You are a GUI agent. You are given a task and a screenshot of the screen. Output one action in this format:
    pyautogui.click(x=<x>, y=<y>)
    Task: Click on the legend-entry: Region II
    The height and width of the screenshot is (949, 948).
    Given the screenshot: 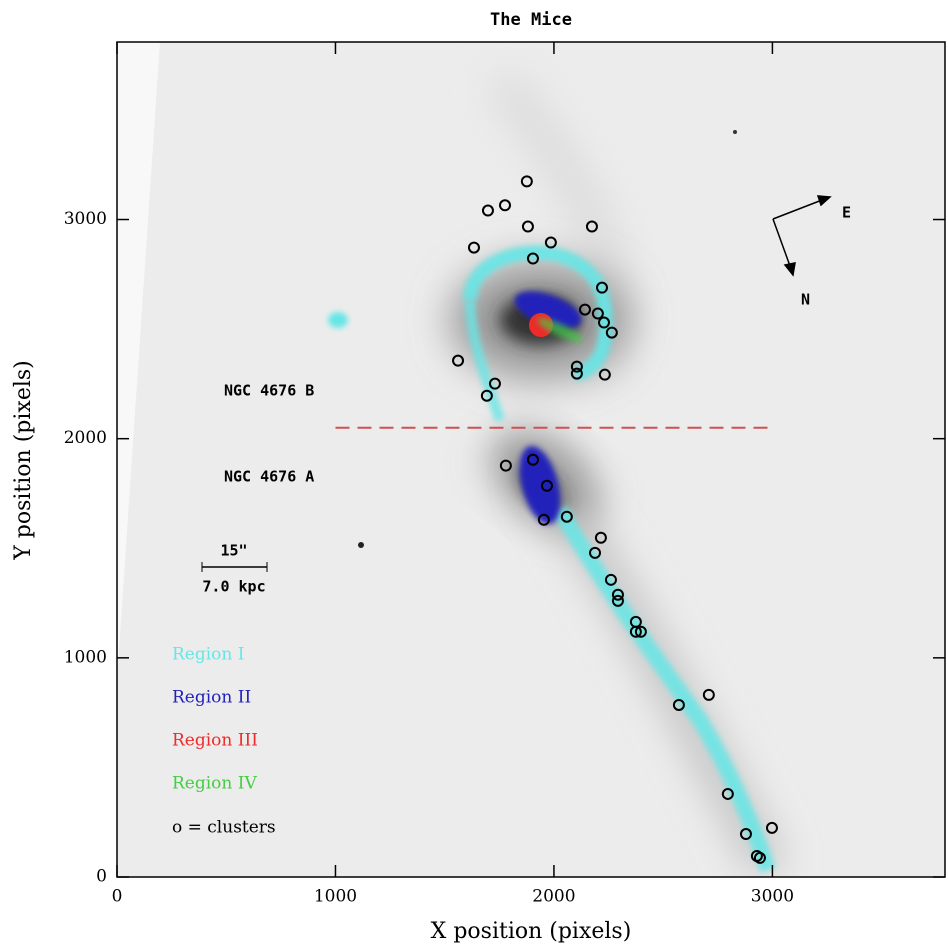 What is the action you would take?
    pyautogui.click(x=211, y=698)
    